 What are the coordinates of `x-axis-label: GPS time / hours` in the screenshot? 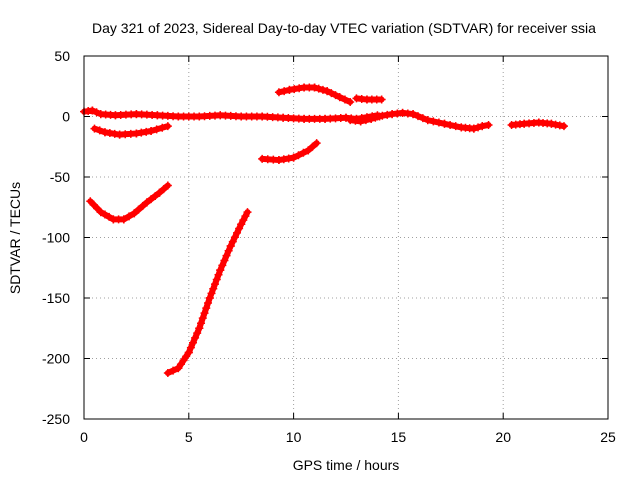 It's located at (346, 465).